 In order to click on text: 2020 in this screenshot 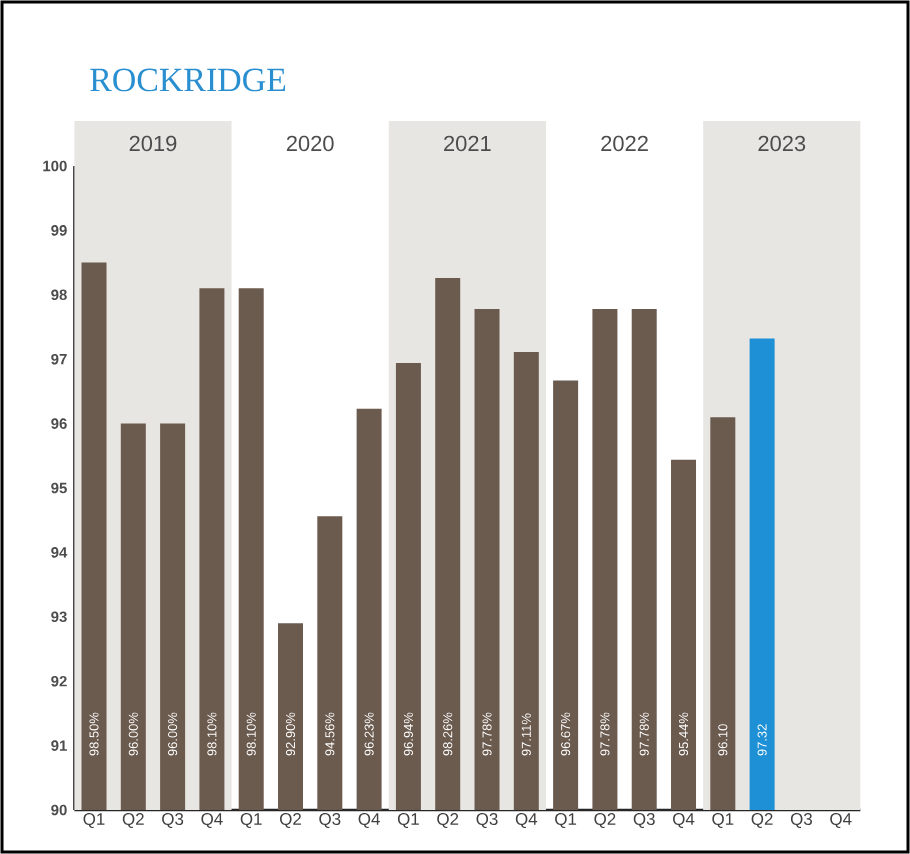, I will do `click(310, 143)`.